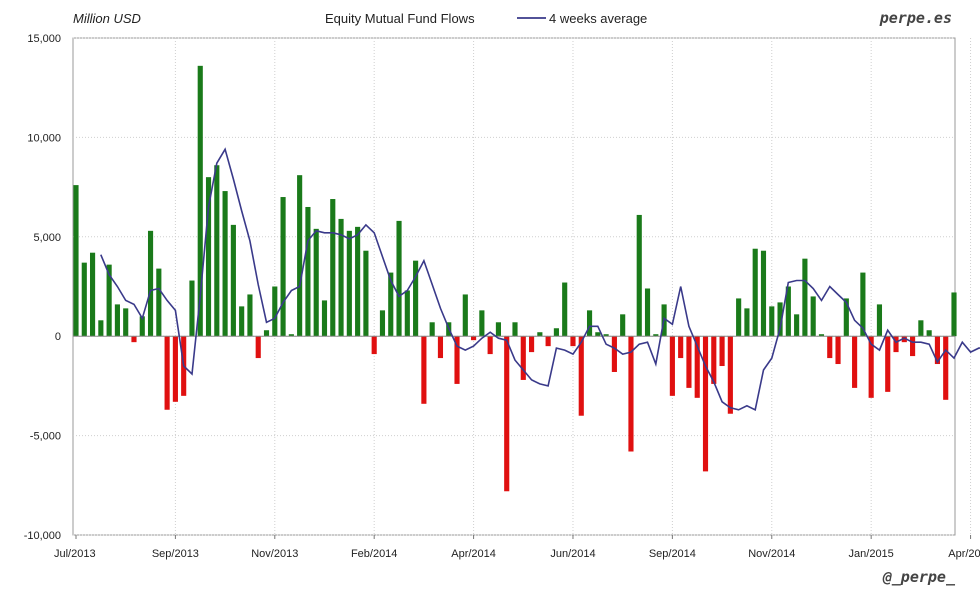  Describe the element at coordinates (374, 554) in the screenshot. I see `x-tick-label: Feb/2014` at that location.